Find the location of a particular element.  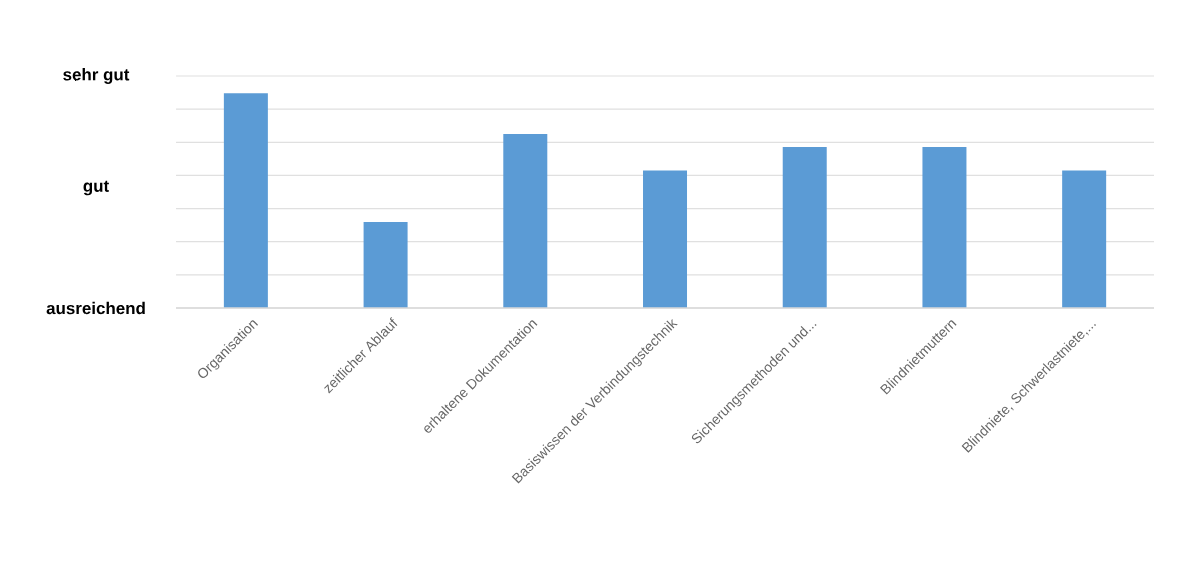

text: gut is located at coordinates (96, 188).